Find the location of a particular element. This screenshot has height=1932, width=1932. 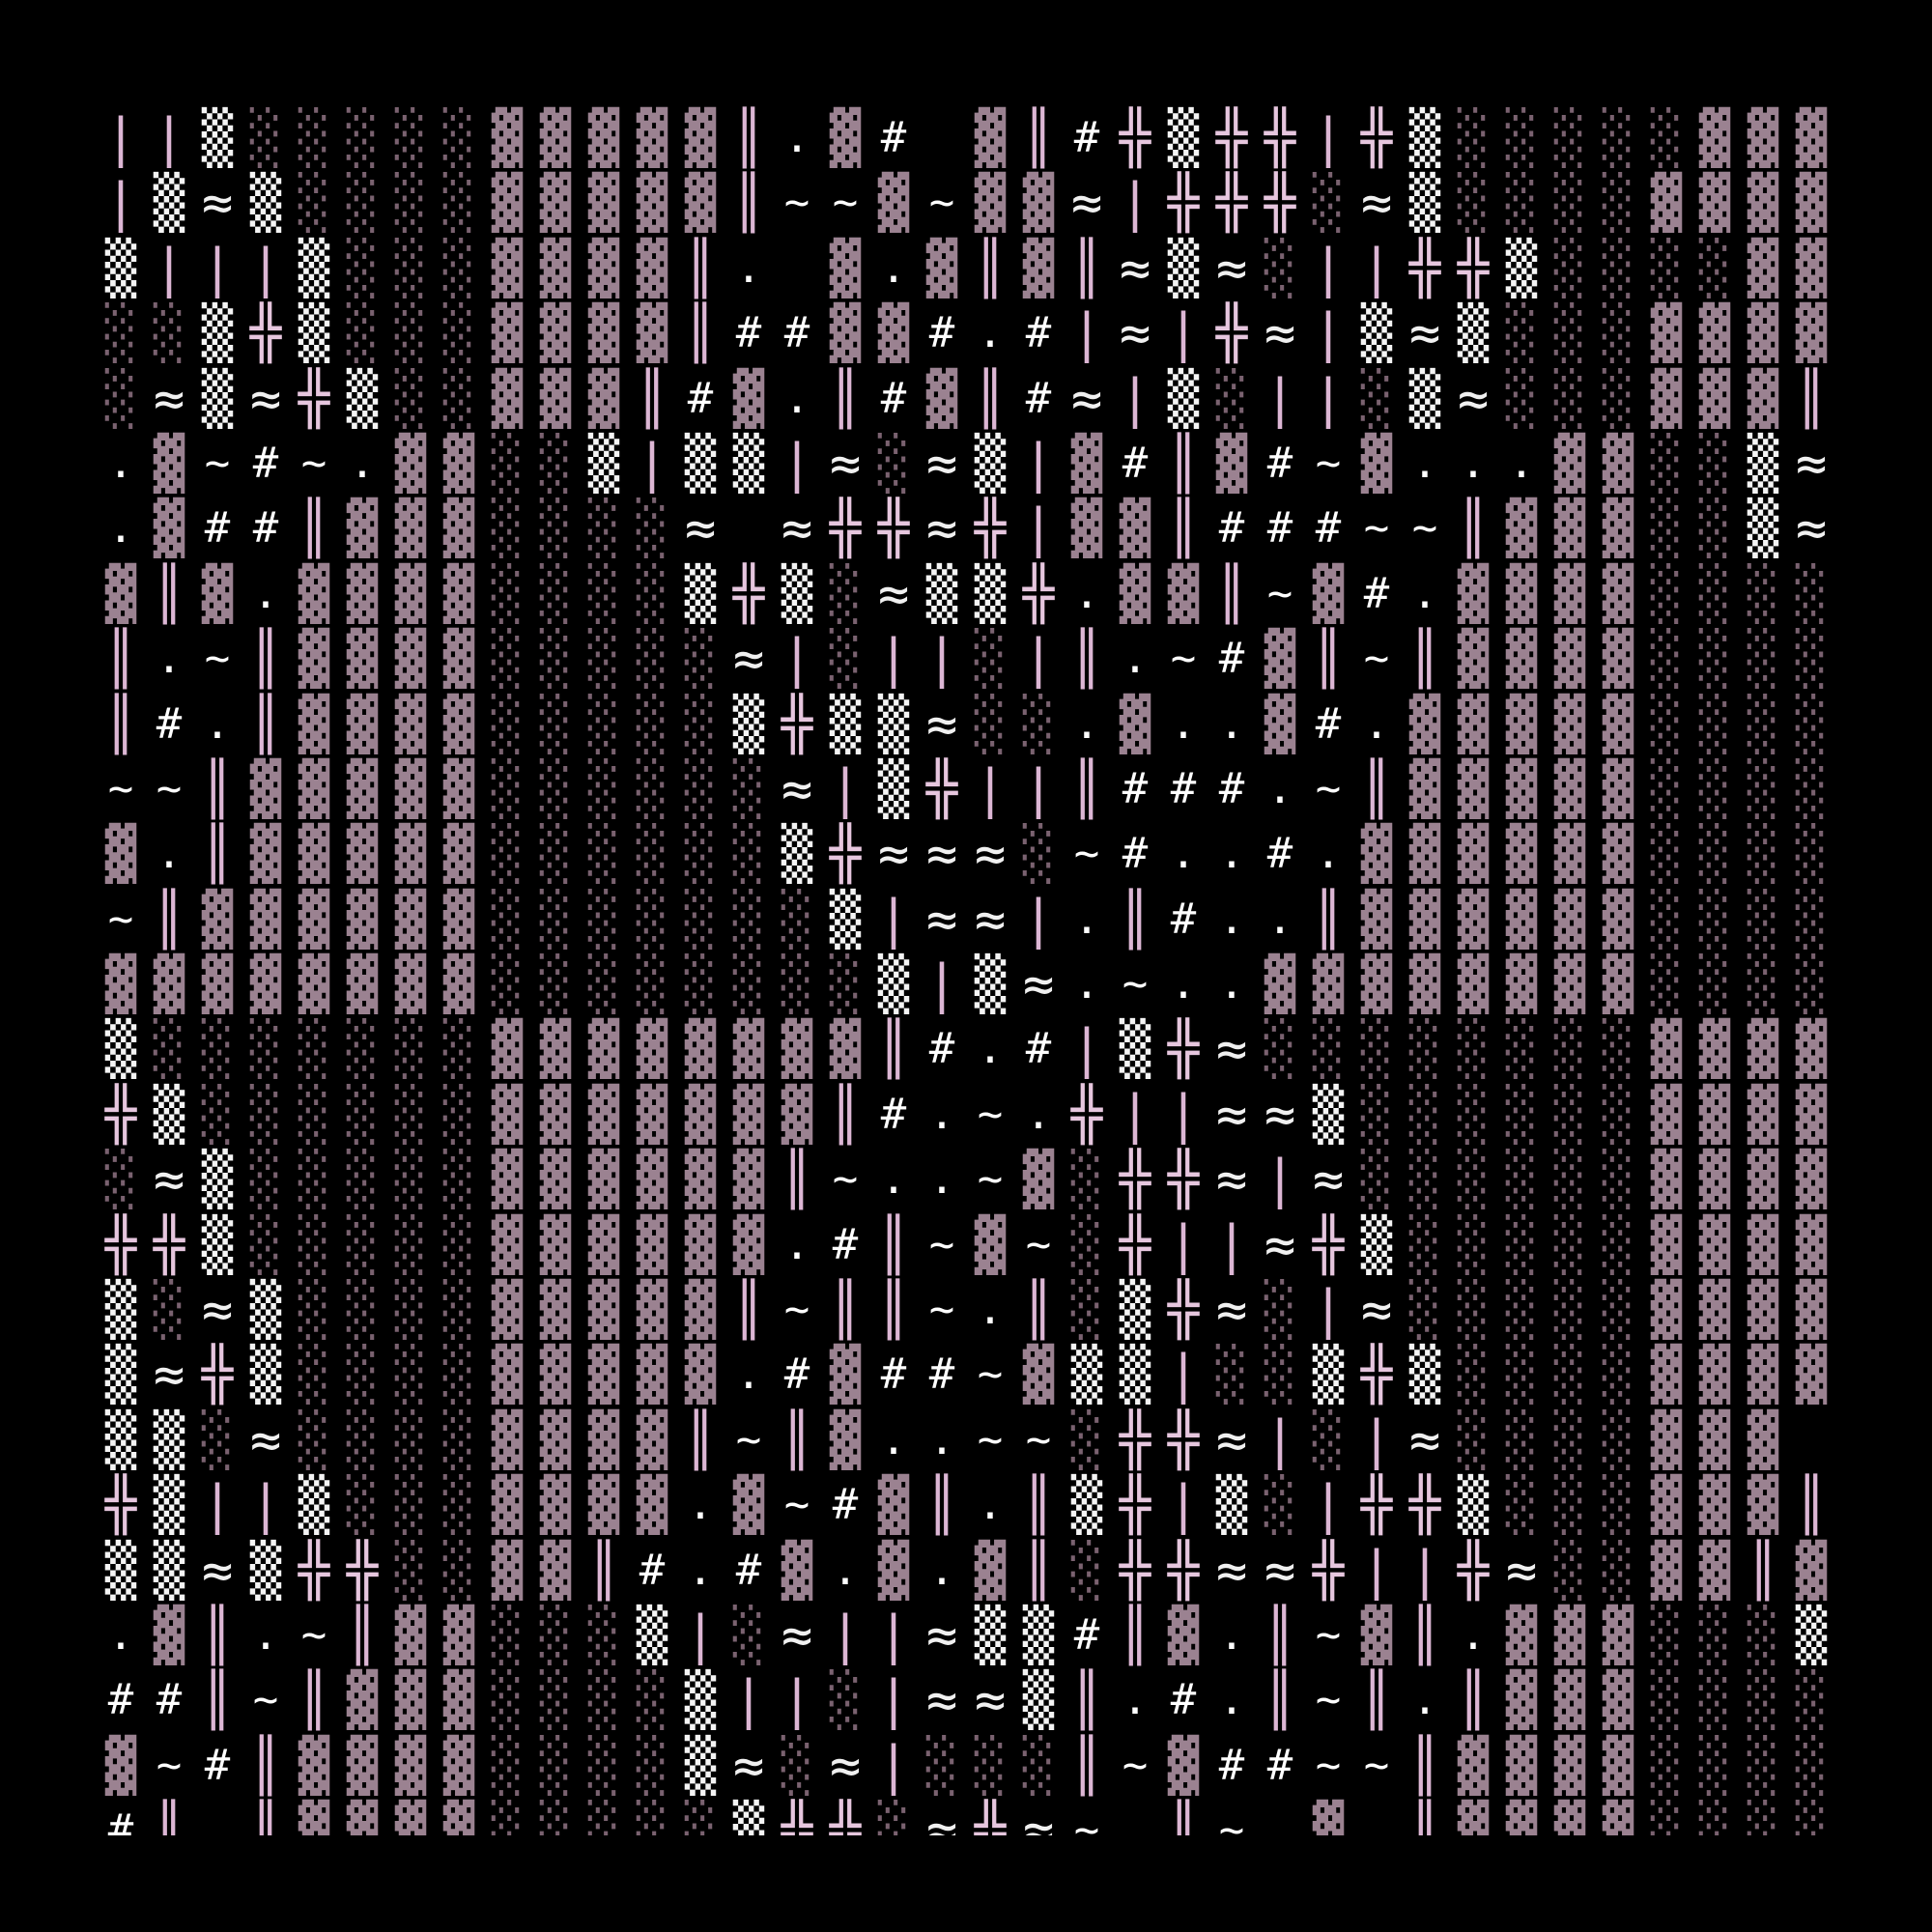

blank-cell is located at coordinates (797, 268).